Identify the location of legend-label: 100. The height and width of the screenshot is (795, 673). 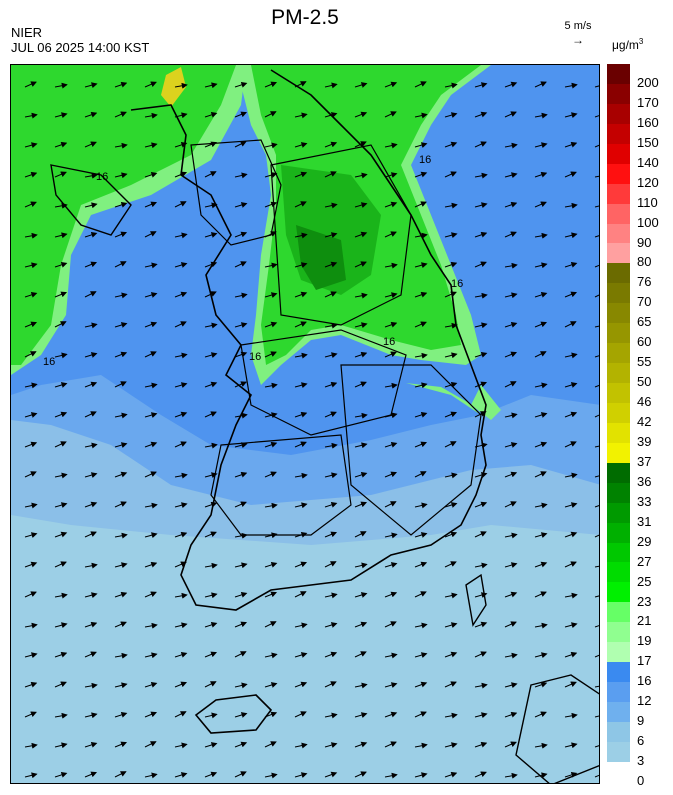
(648, 222).